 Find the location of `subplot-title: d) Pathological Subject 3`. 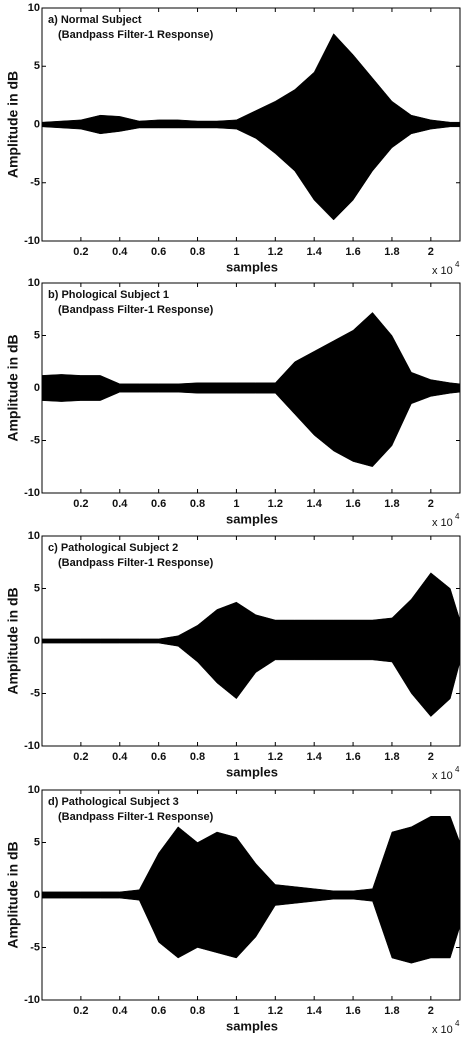

subplot-title: d) Pathological Subject 3 is located at coordinates (113, 802).